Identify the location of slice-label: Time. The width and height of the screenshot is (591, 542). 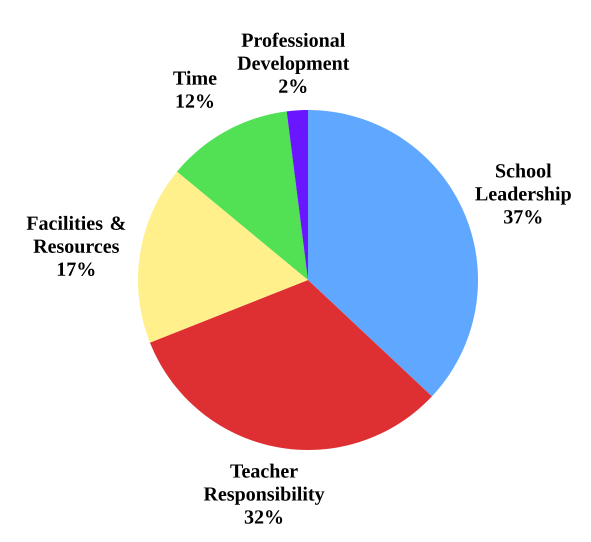
(195, 77).